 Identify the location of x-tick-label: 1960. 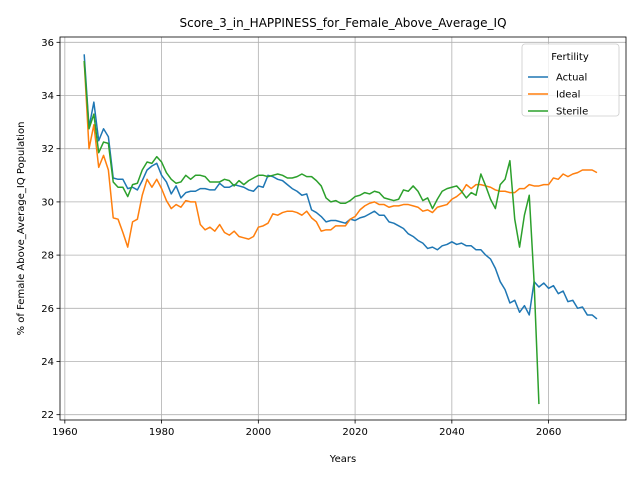
(64, 432).